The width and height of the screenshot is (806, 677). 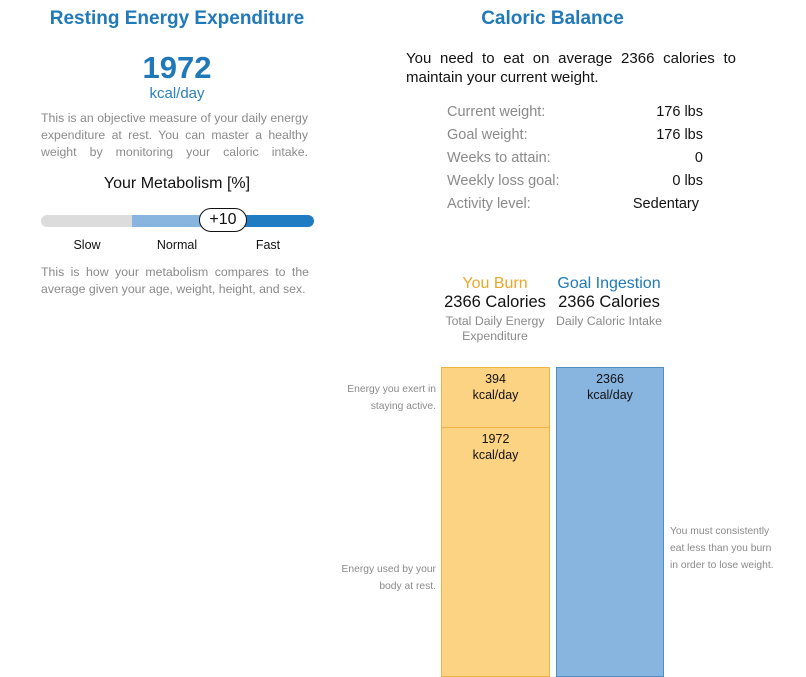 What do you see at coordinates (610, 522) in the screenshot?
I see `bar-caloric-intake: 2366 kcal/day` at bounding box center [610, 522].